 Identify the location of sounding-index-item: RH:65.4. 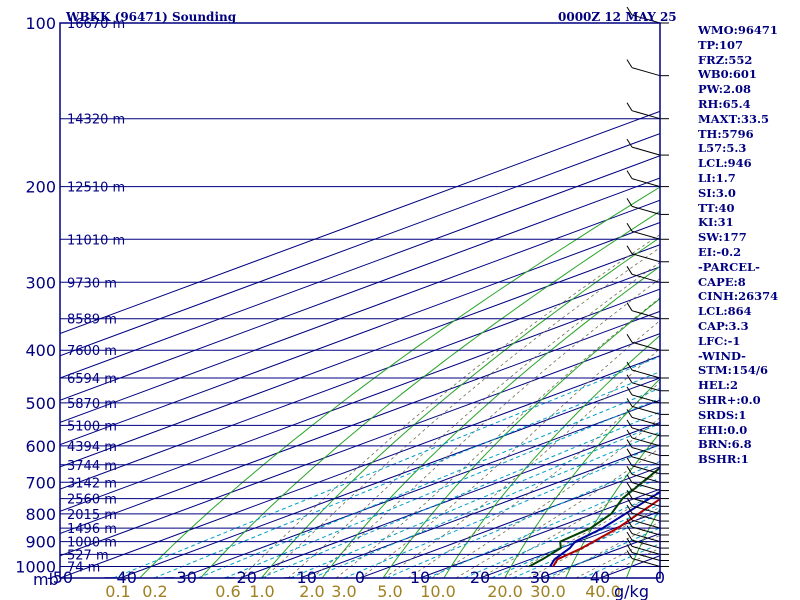
(724, 103).